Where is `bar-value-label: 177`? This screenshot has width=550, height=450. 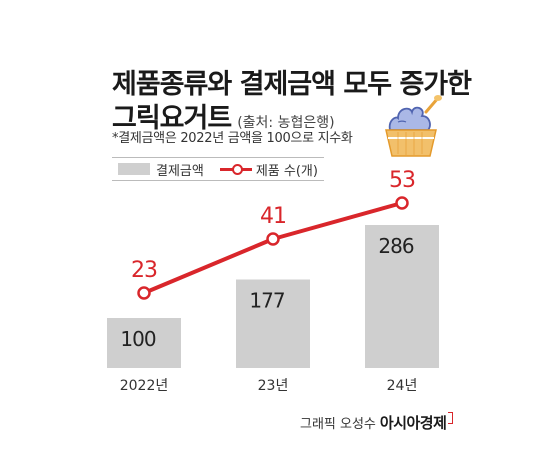
bar-value-label: 177 is located at coordinates (266, 301).